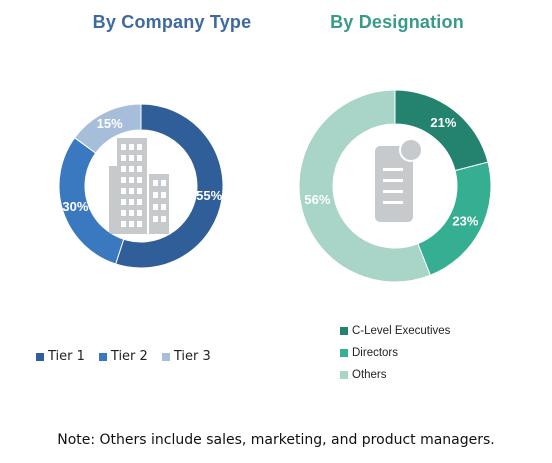  I want to click on donut-0-group: 55% 30% 15%, so click(141, 186).